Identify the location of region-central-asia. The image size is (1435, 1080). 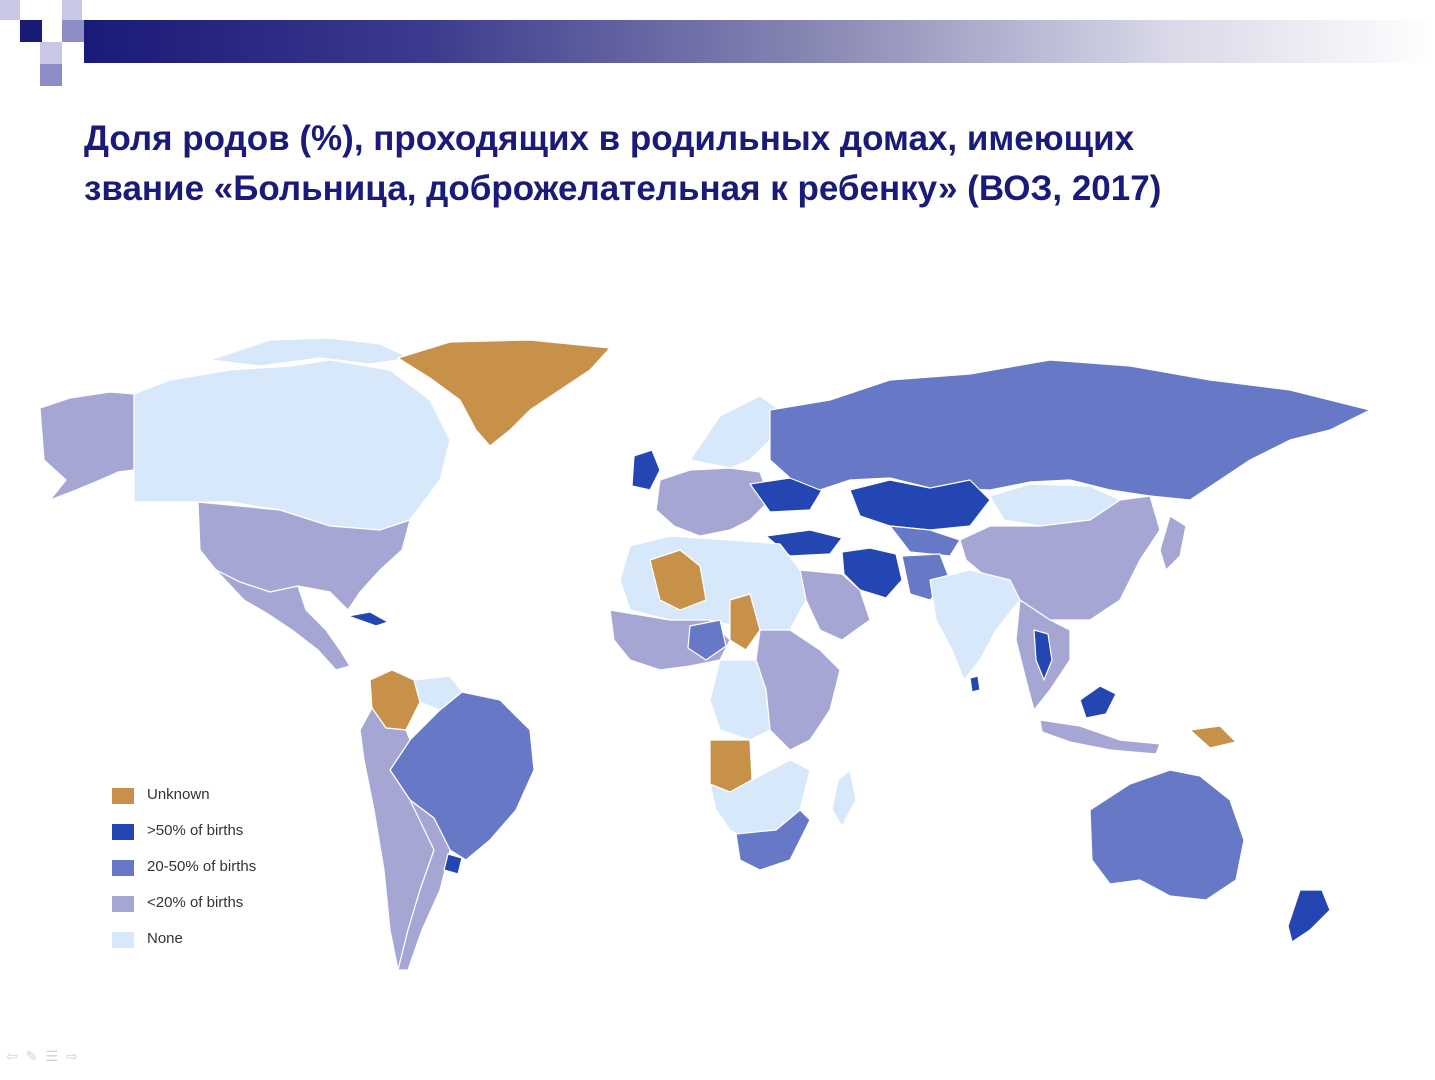
(925, 541).